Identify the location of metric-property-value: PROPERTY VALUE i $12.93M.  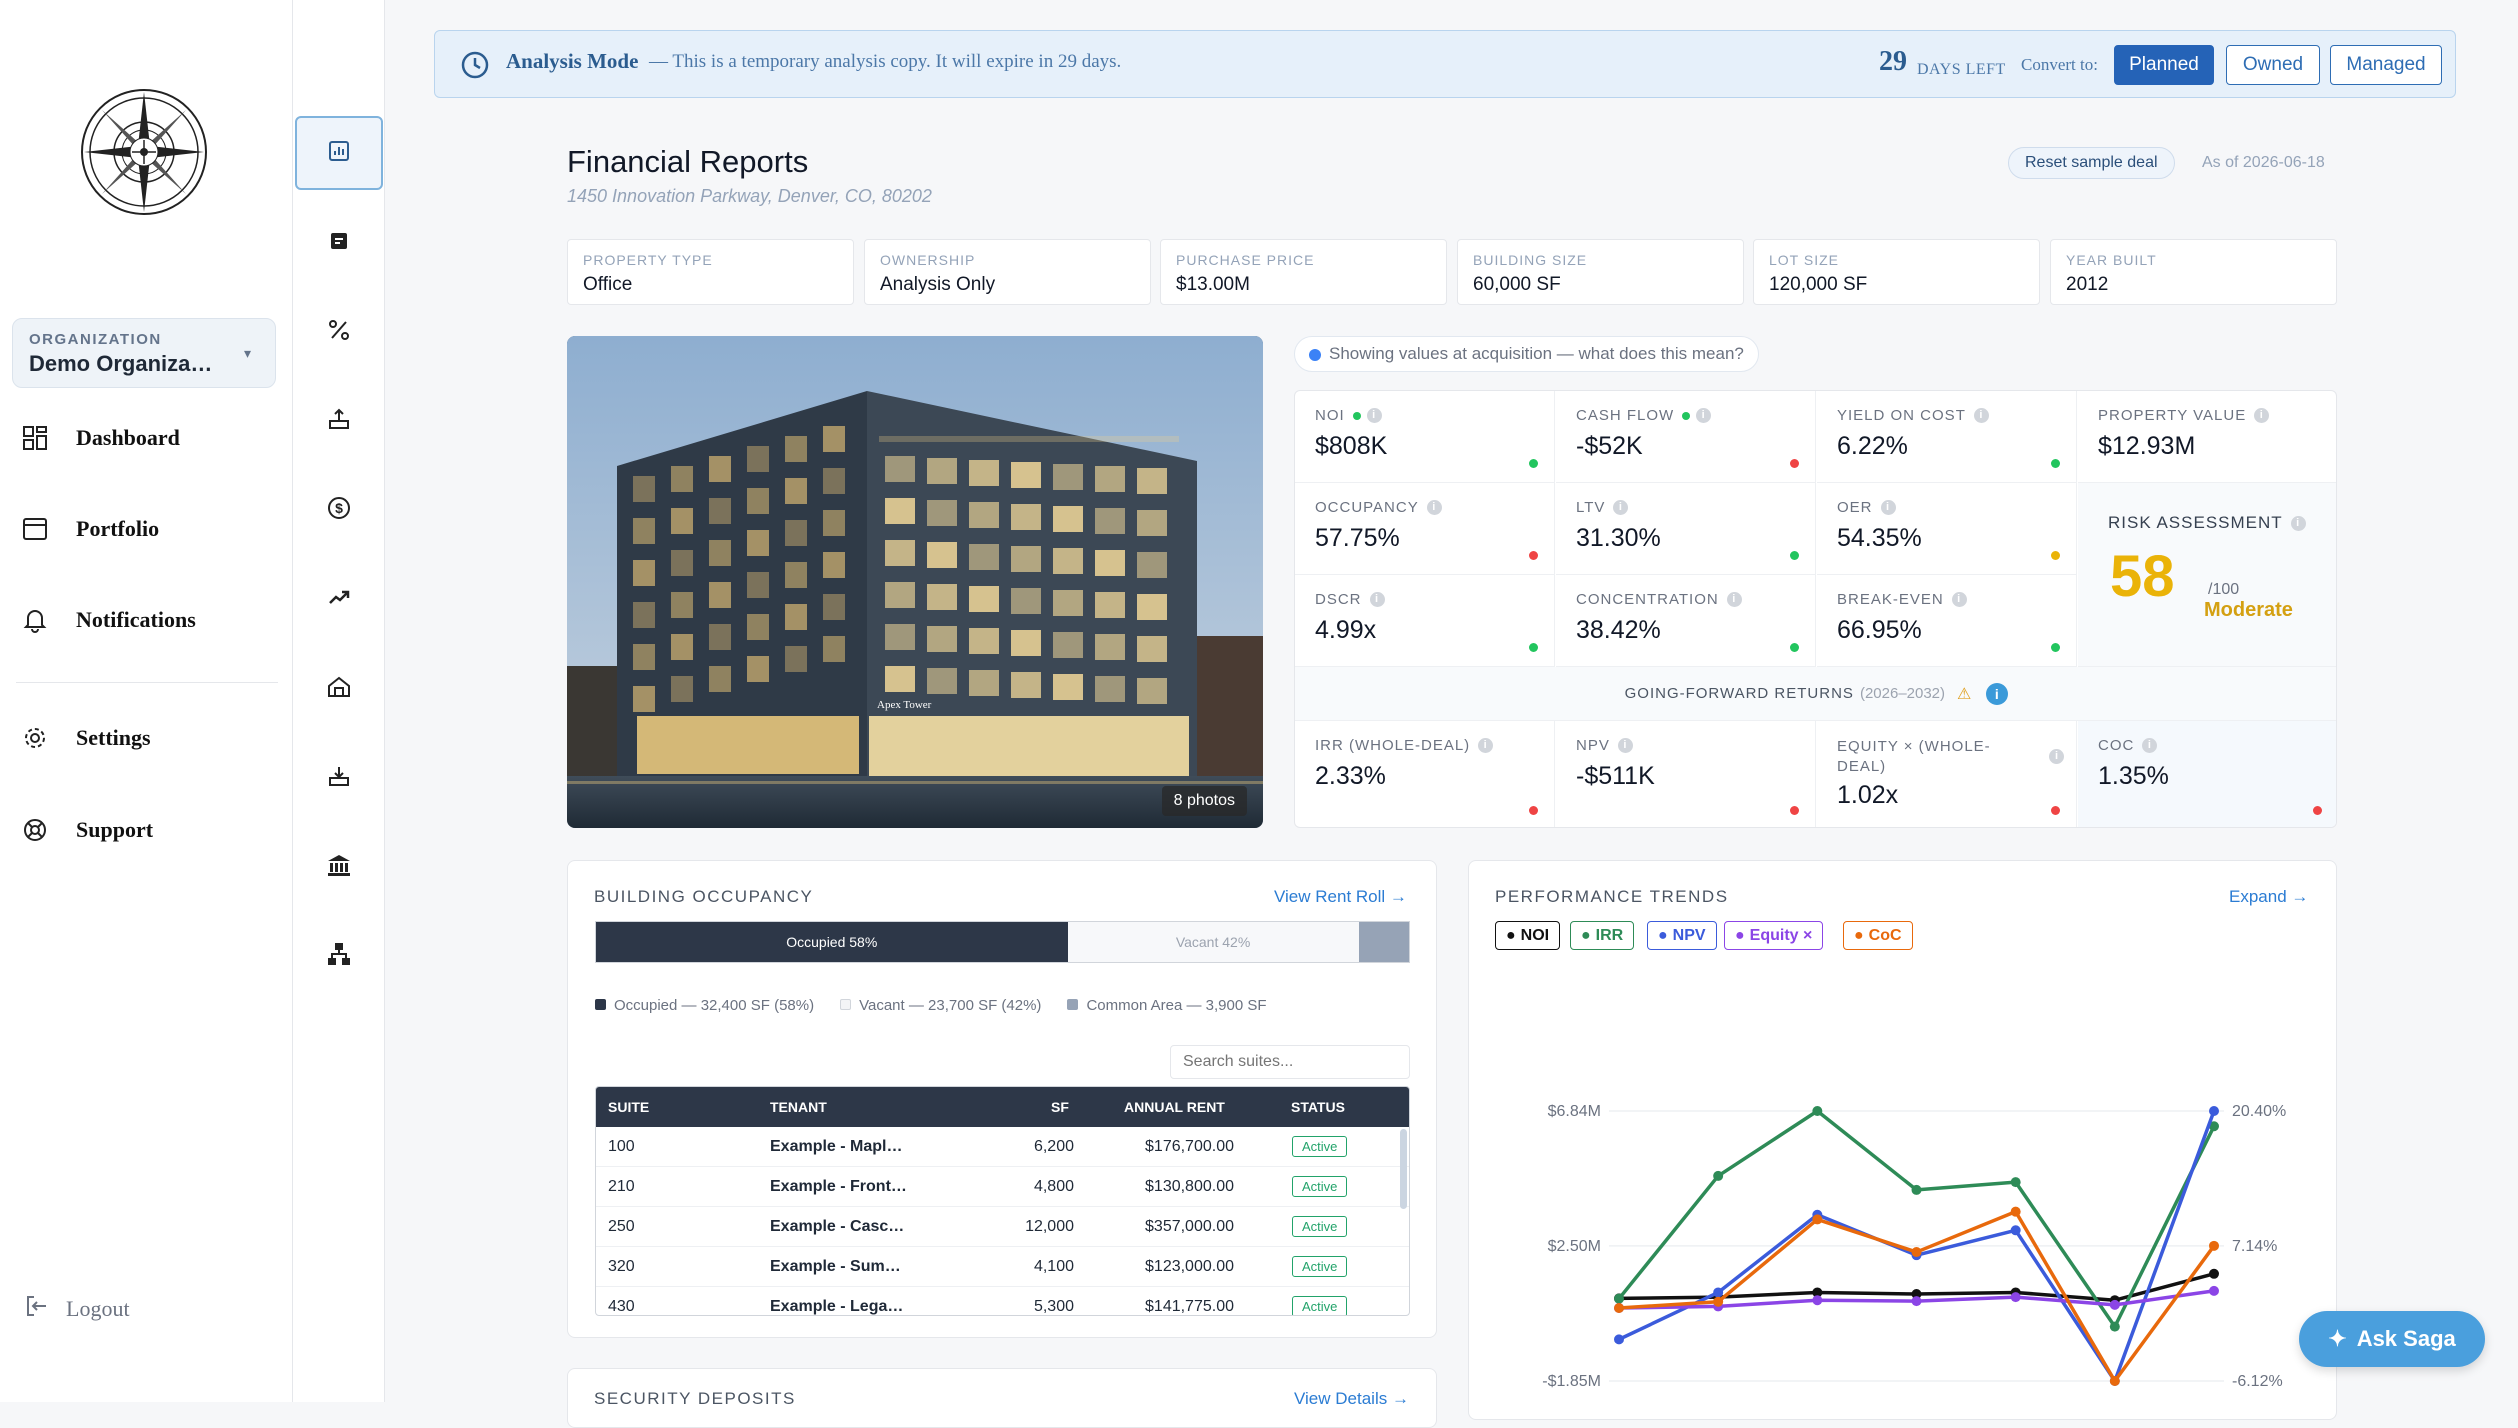
(2207, 437).